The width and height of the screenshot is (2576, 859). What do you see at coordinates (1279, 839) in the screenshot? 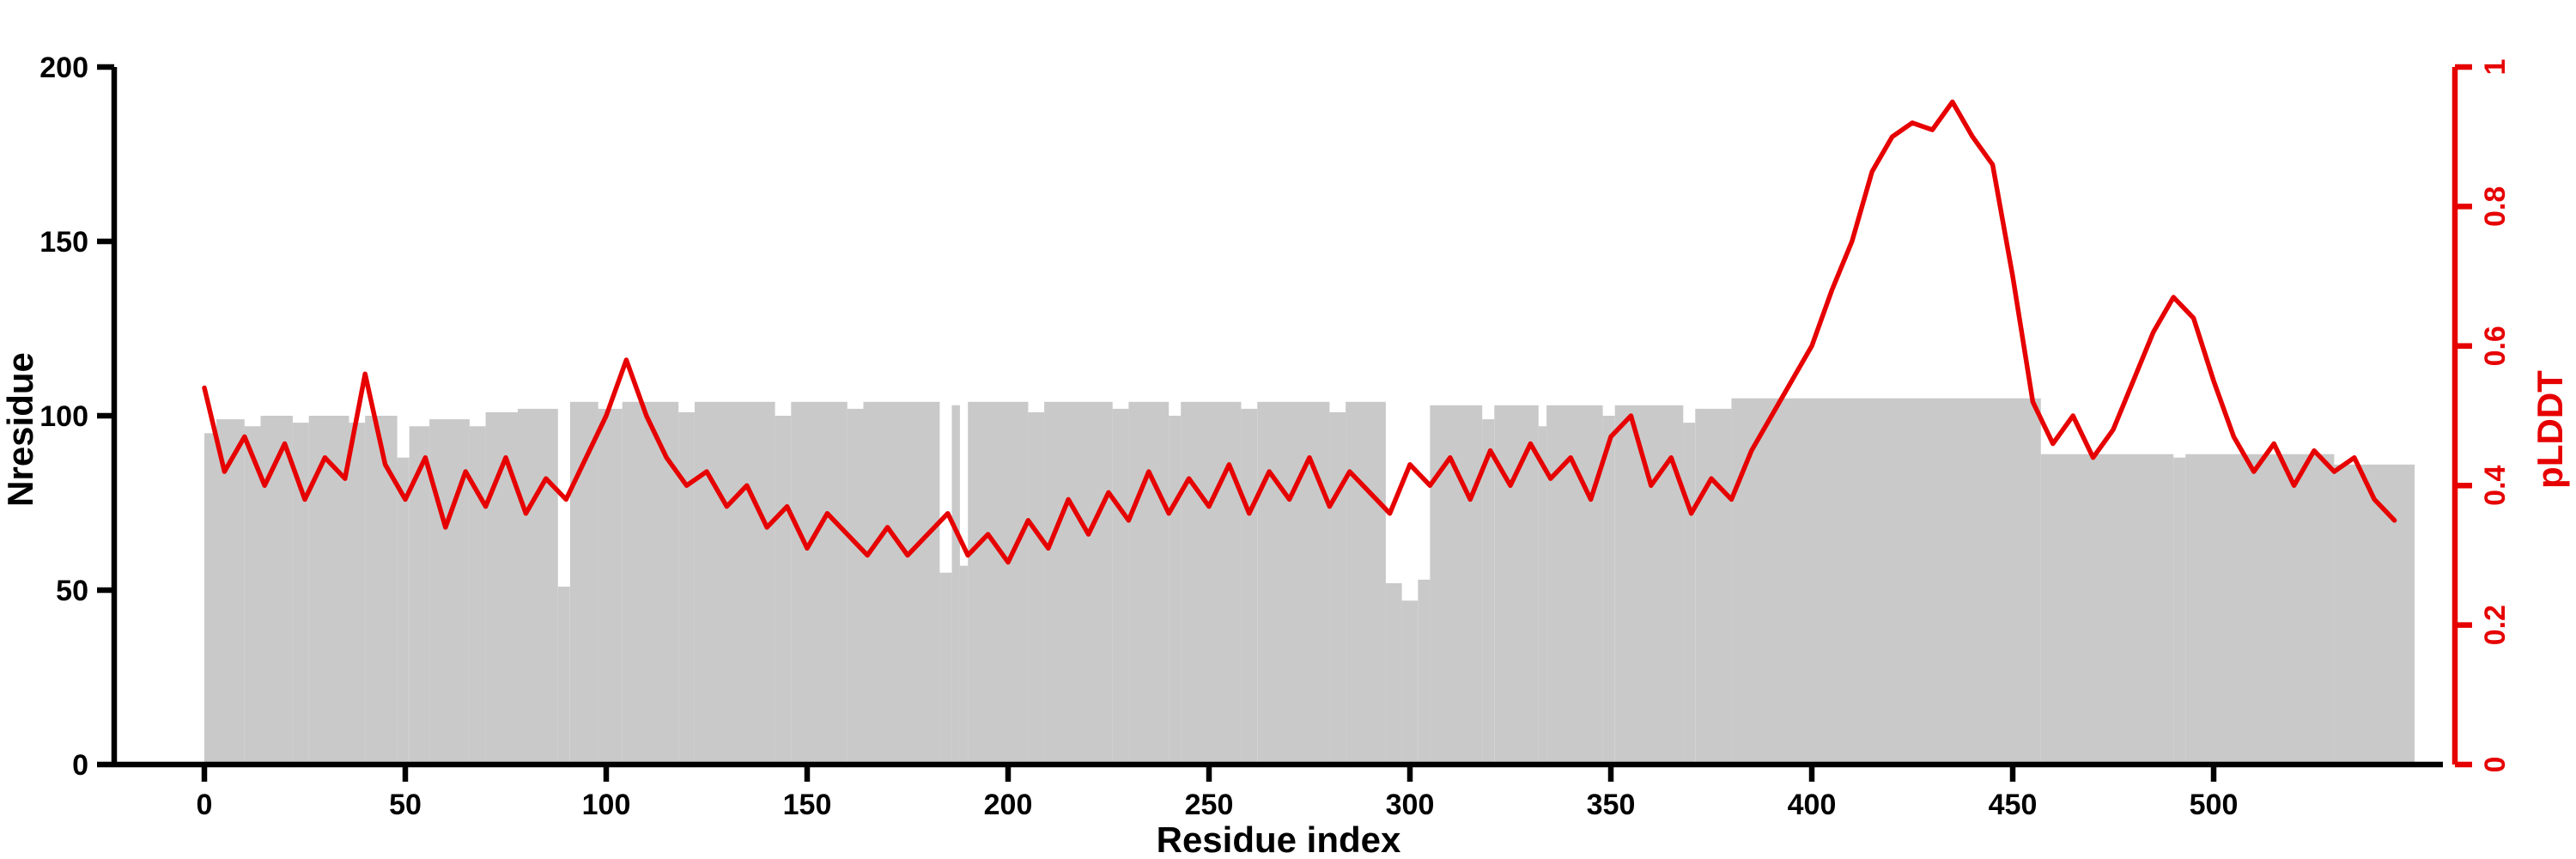
I see `x-axis-label: Residue index` at bounding box center [1279, 839].